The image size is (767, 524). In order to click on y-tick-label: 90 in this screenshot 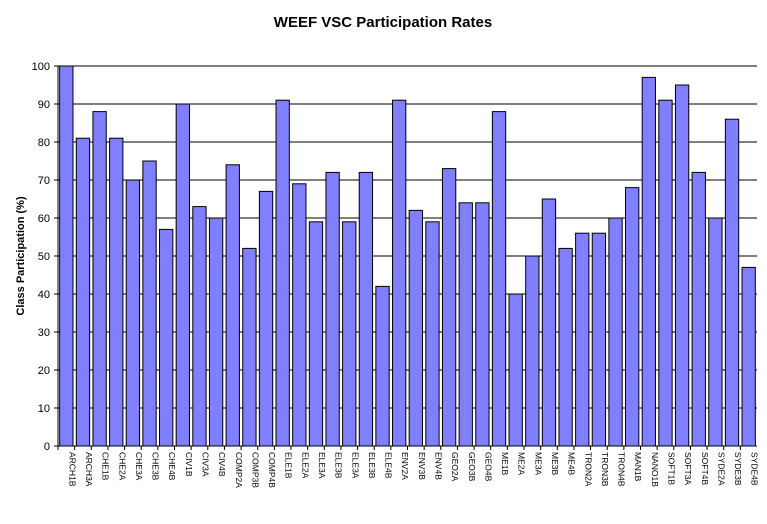, I will do `click(44, 105)`.